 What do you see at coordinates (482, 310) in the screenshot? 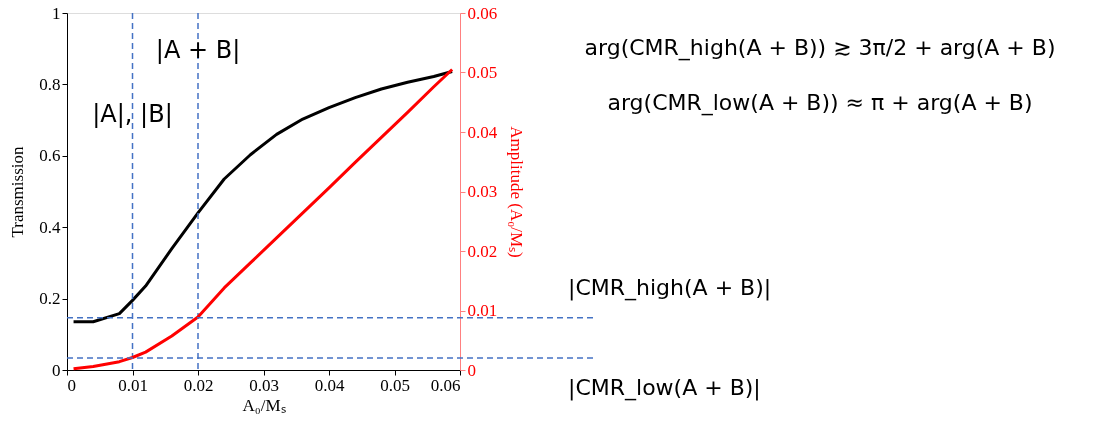
I see `y2-tick-label: 0.01` at bounding box center [482, 310].